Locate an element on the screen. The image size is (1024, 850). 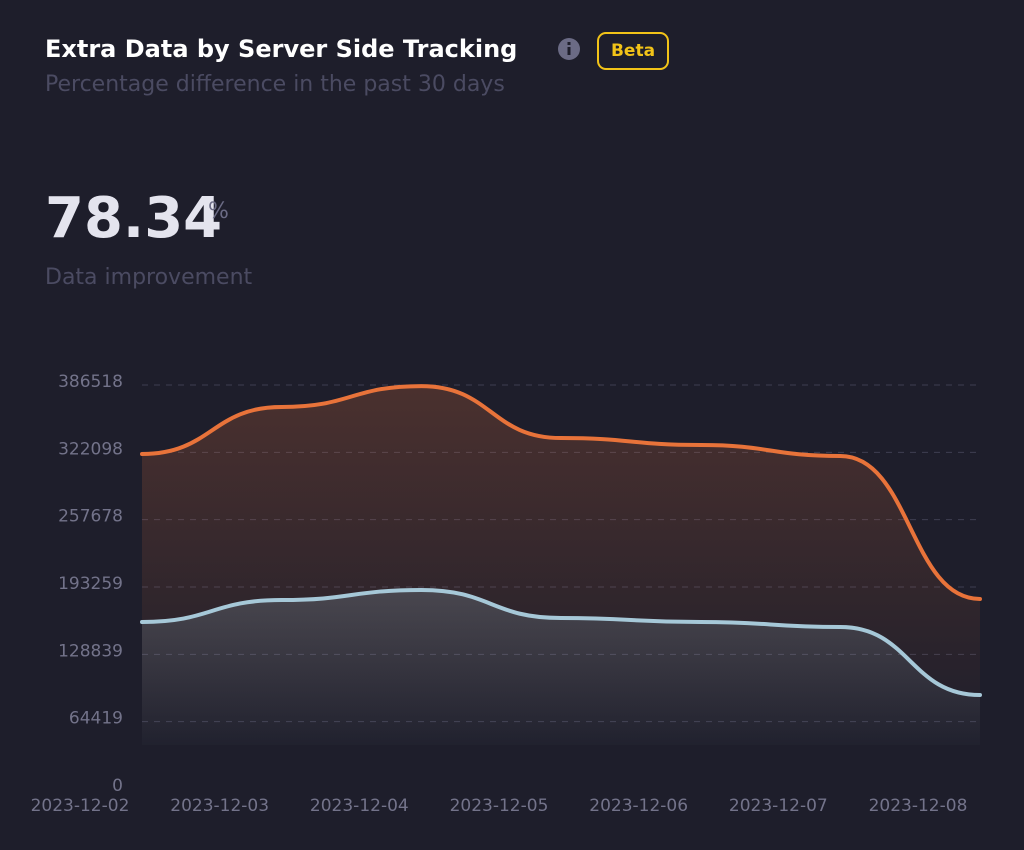
x-tick-label: 2023-12-08 is located at coordinates (918, 806).